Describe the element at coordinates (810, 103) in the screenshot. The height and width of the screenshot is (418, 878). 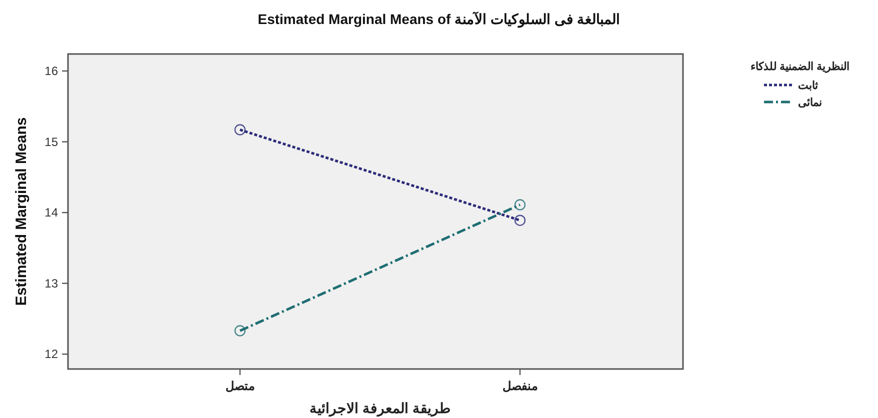
I see `legend-label: نمائى` at that location.